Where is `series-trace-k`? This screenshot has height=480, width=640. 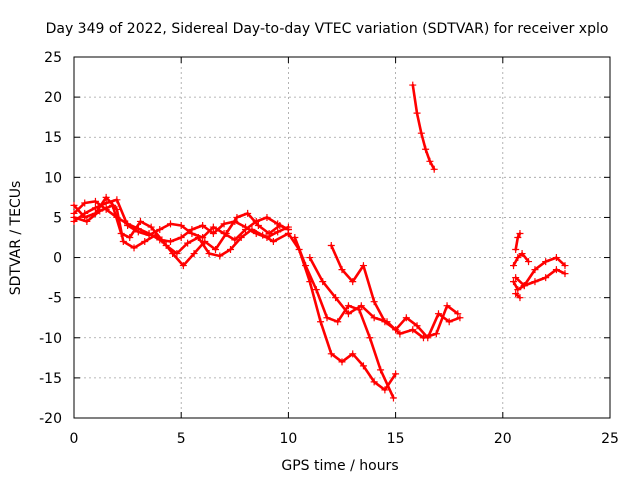
series-trace-k is located at coordinates (539, 274).